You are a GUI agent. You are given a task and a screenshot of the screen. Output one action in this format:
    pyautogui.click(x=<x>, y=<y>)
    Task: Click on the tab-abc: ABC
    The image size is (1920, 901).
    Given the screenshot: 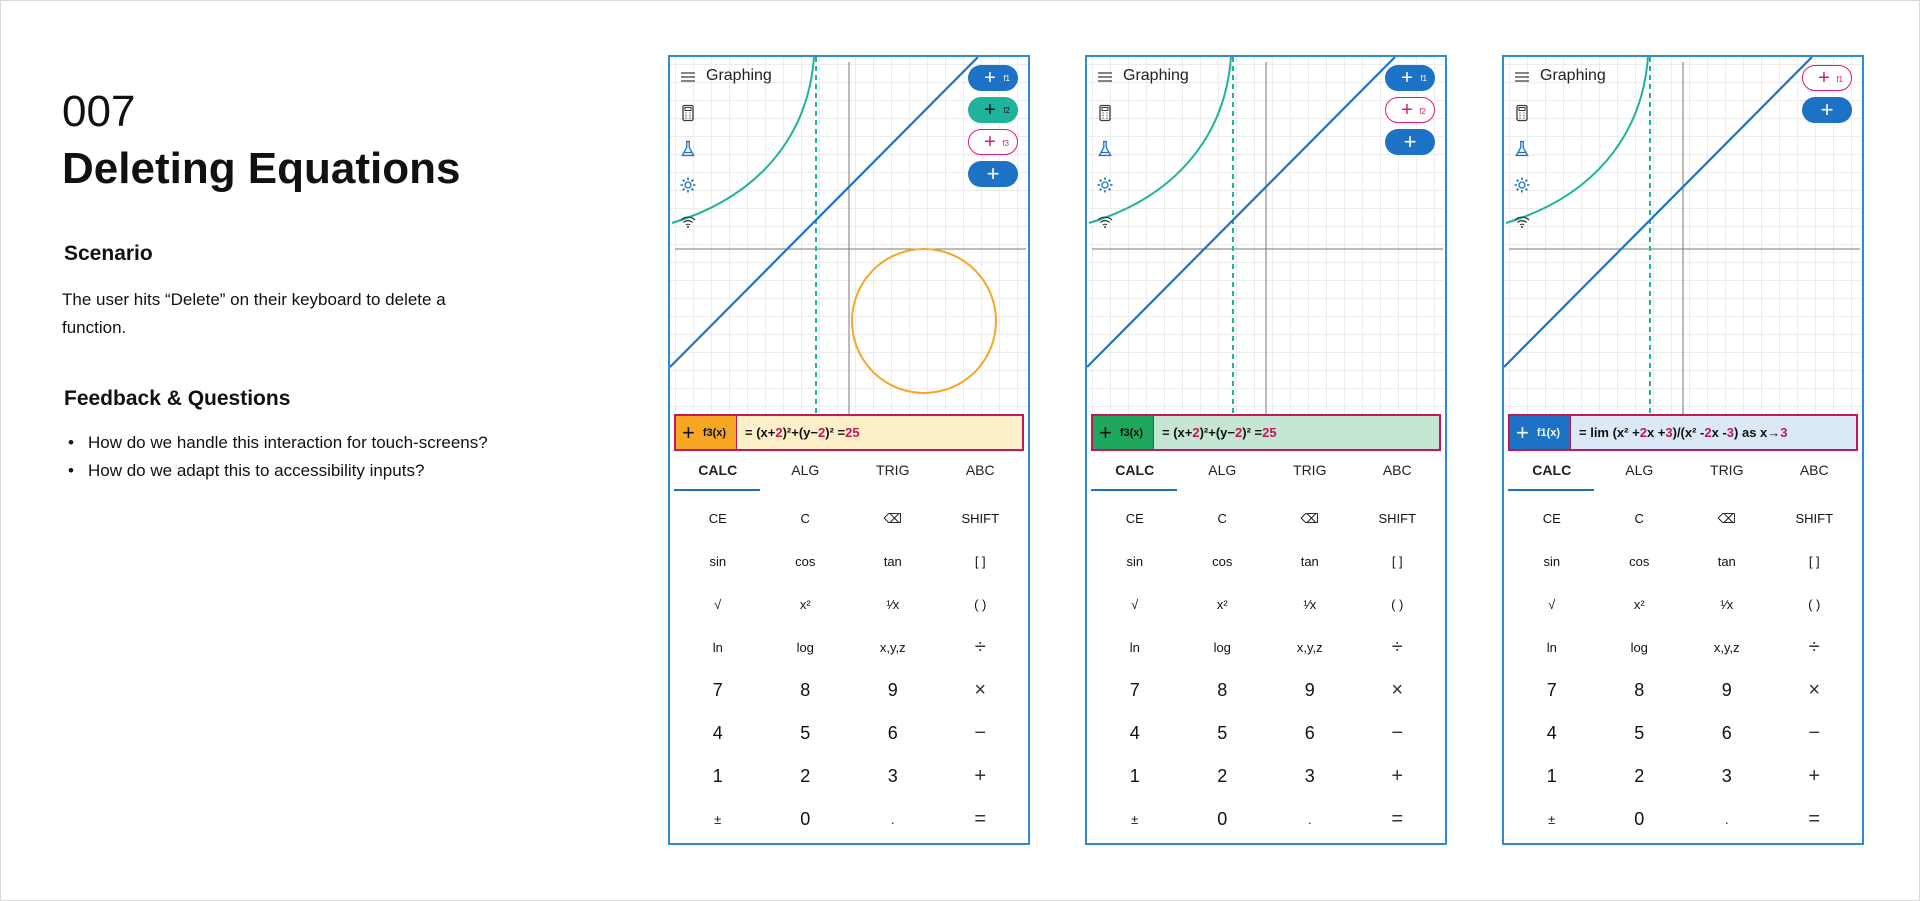 What is the action you would take?
    pyautogui.click(x=1397, y=470)
    